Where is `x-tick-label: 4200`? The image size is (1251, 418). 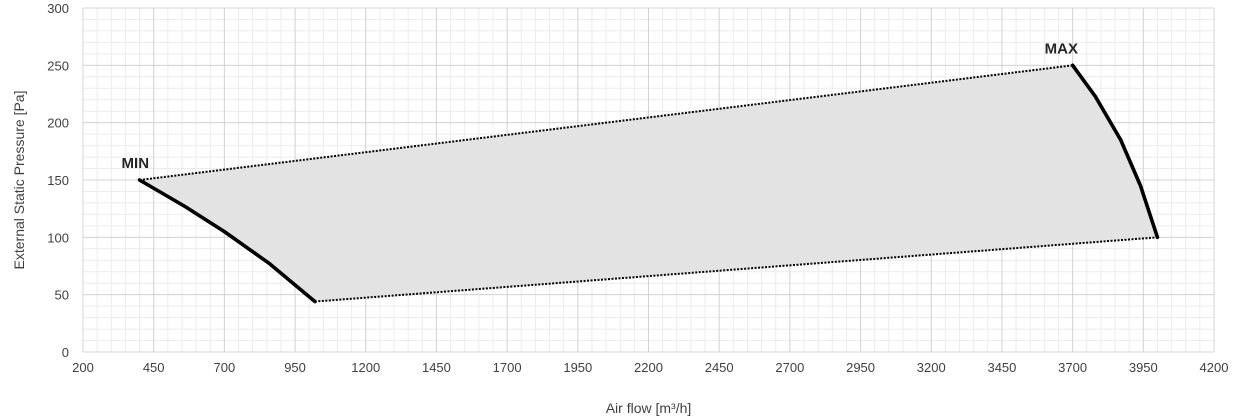
x-tick-label: 4200 is located at coordinates (1214, 367).